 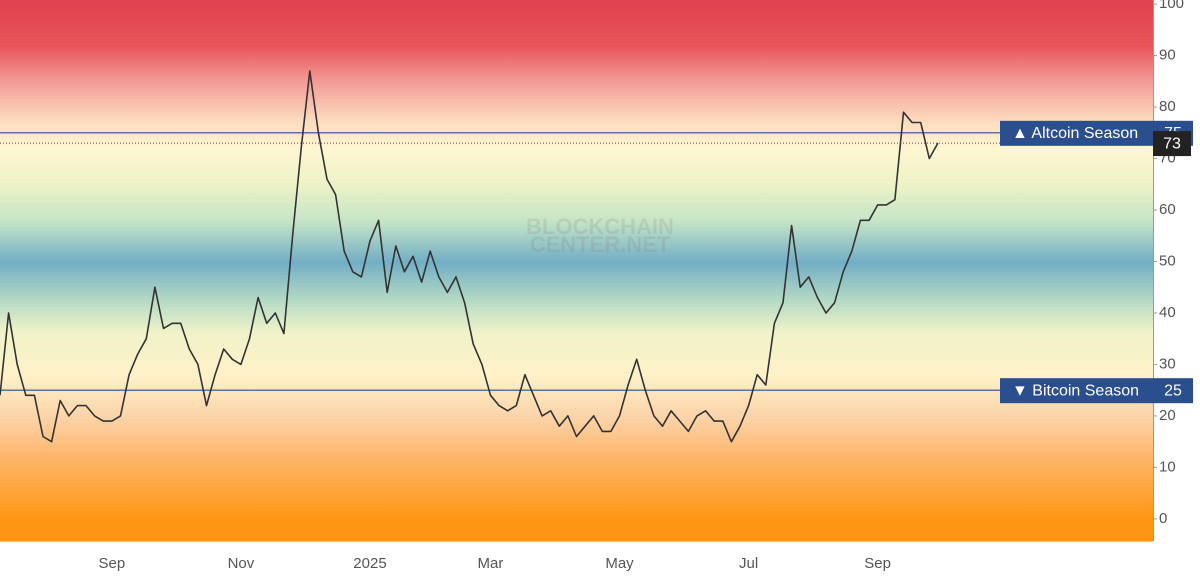 I want to click on y-tick-label: 60, so click(x=1167, y=209).